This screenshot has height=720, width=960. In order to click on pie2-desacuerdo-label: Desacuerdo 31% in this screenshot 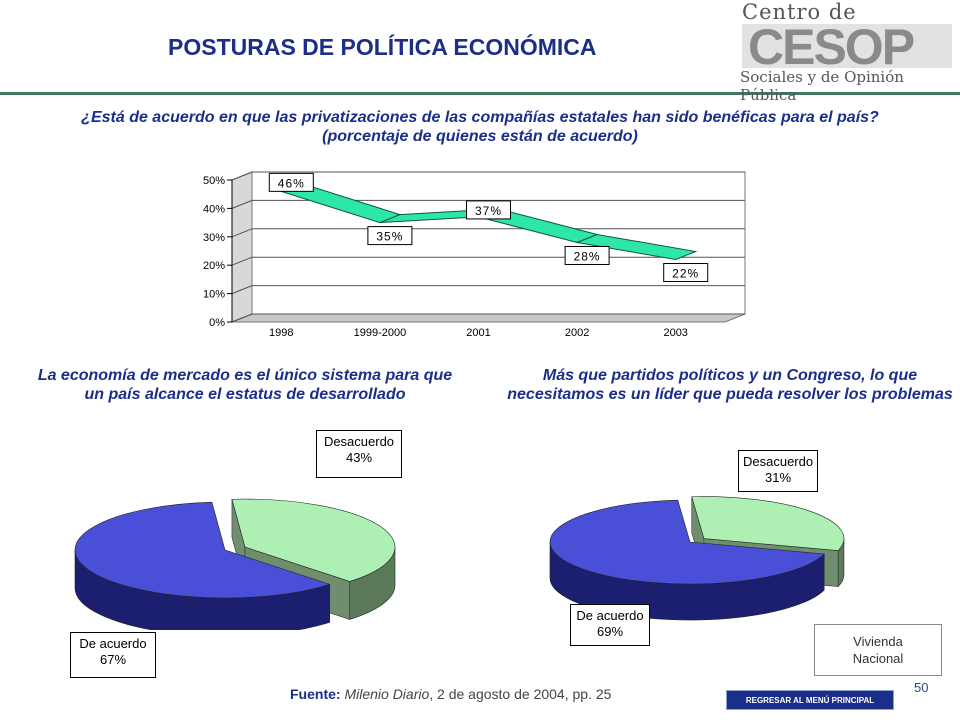, I will do `click(778, 471)`.